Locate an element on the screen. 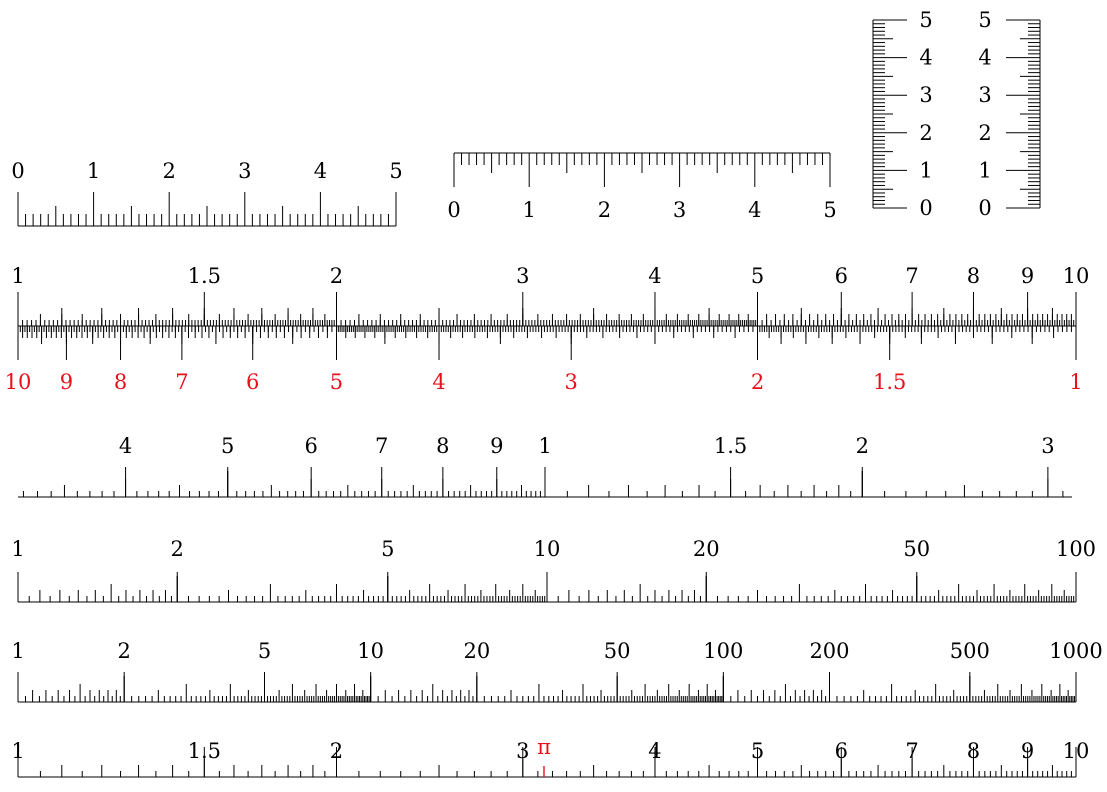 The height and width of the screenshot is (792, 1107). reciprocal-tick-label: 7 is located at coordinates (181, 382).